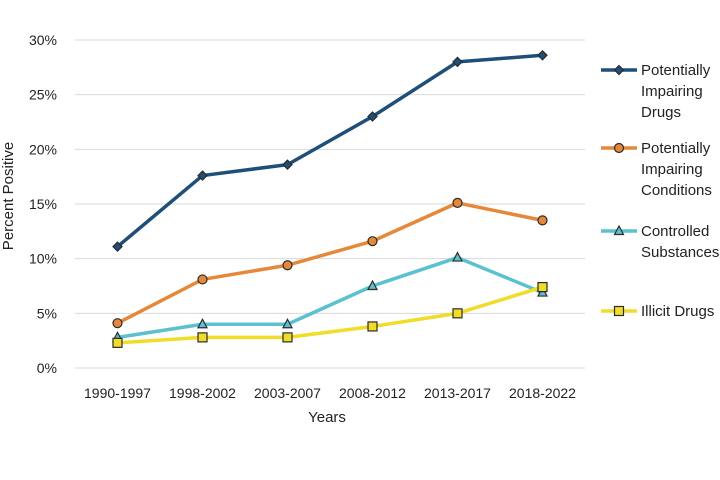 The height and width of the screenshot is (480, 720). What do you see at coordinates (43, 149) in the screenshot?
I see `y-tick-label: 20%` at bounding box center [43, 149].